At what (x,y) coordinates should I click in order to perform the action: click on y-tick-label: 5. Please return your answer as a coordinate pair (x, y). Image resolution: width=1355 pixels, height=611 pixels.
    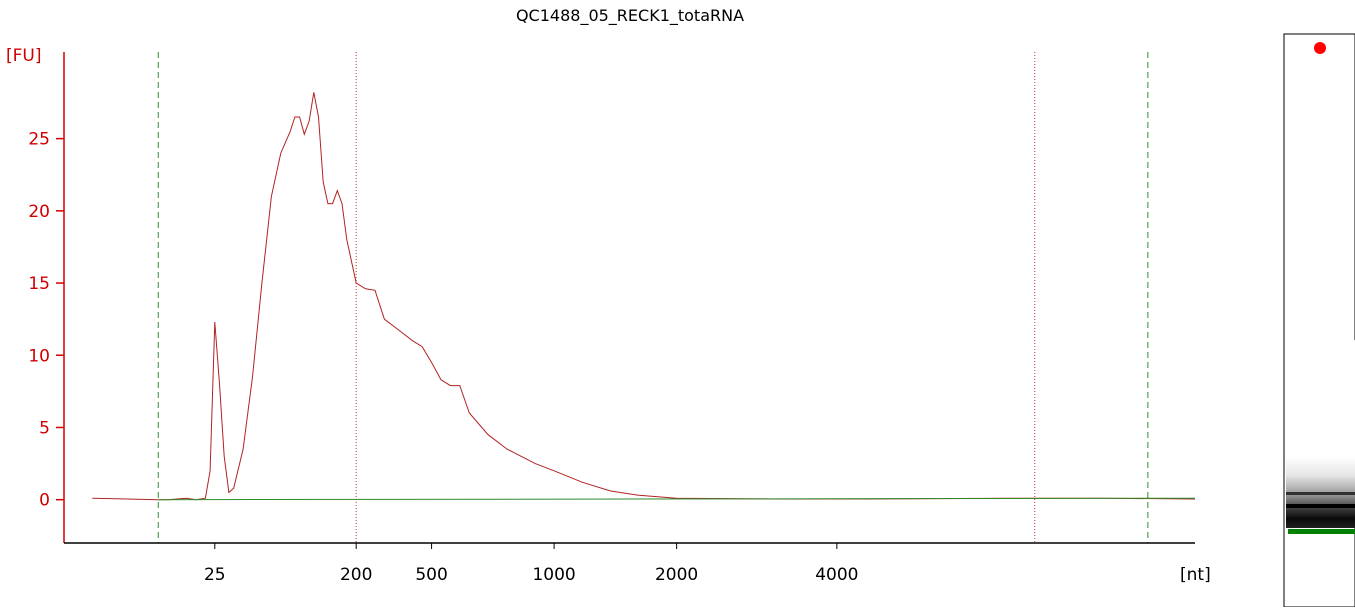
    Looking at the image, I should click on (44, 428).